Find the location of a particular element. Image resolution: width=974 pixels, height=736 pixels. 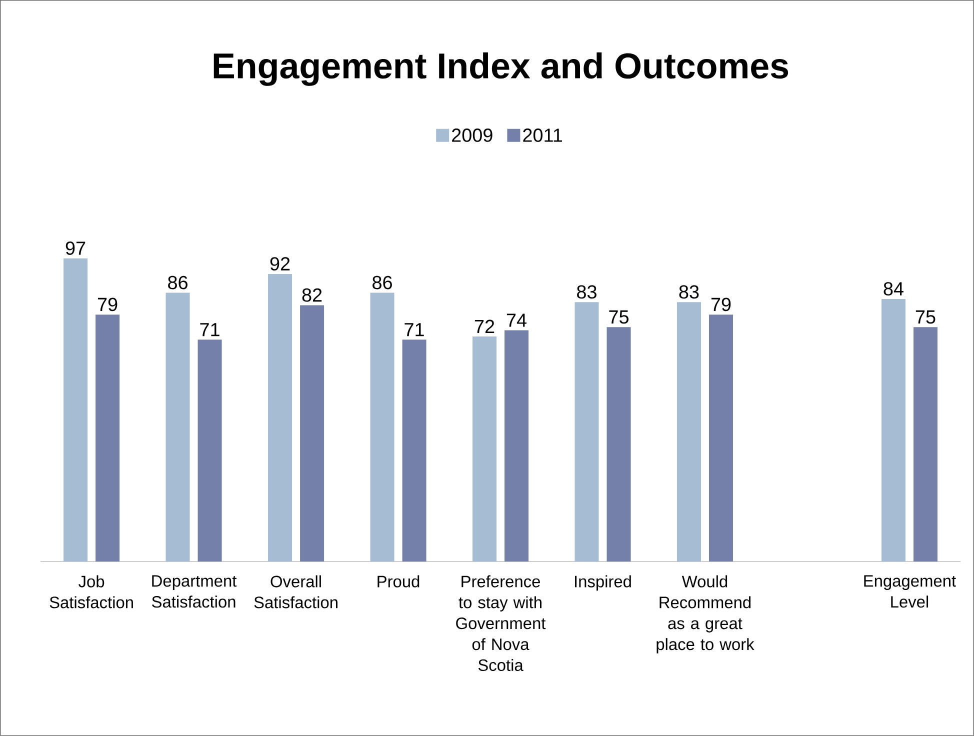

data-label: 72 is located at coordinates (484, 327).